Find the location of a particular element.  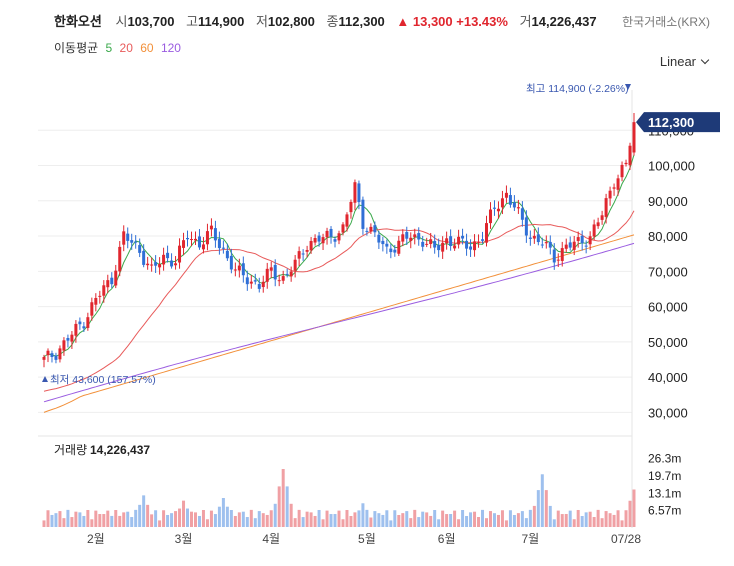

ma-legend: 이동평균 5 20 60 120 is located at coordinates (119, 47).